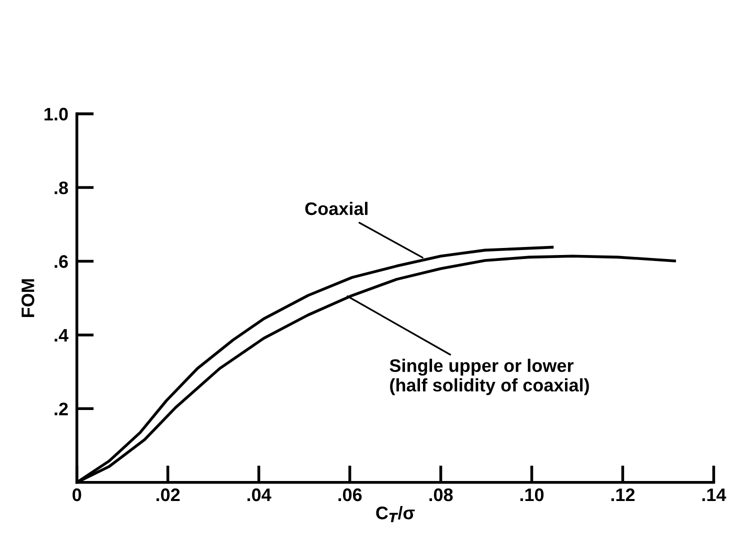  I want to click on x-tick-label: .08, so click(441, 495).